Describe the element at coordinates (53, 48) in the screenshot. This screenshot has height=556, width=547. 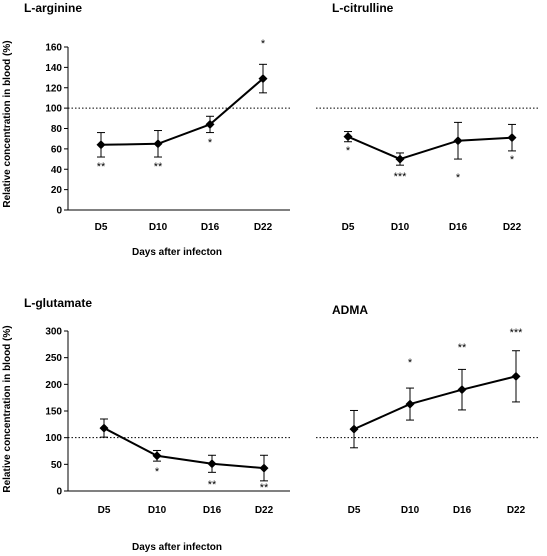
I see `y-tick-label: 160` at that location.